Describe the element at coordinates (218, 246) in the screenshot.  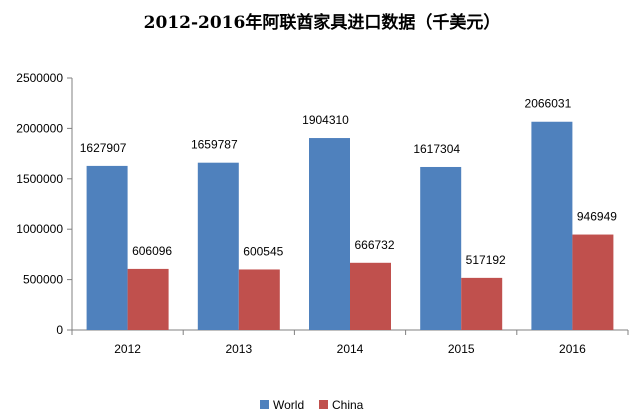
I see `bar-world-2013` at that location.